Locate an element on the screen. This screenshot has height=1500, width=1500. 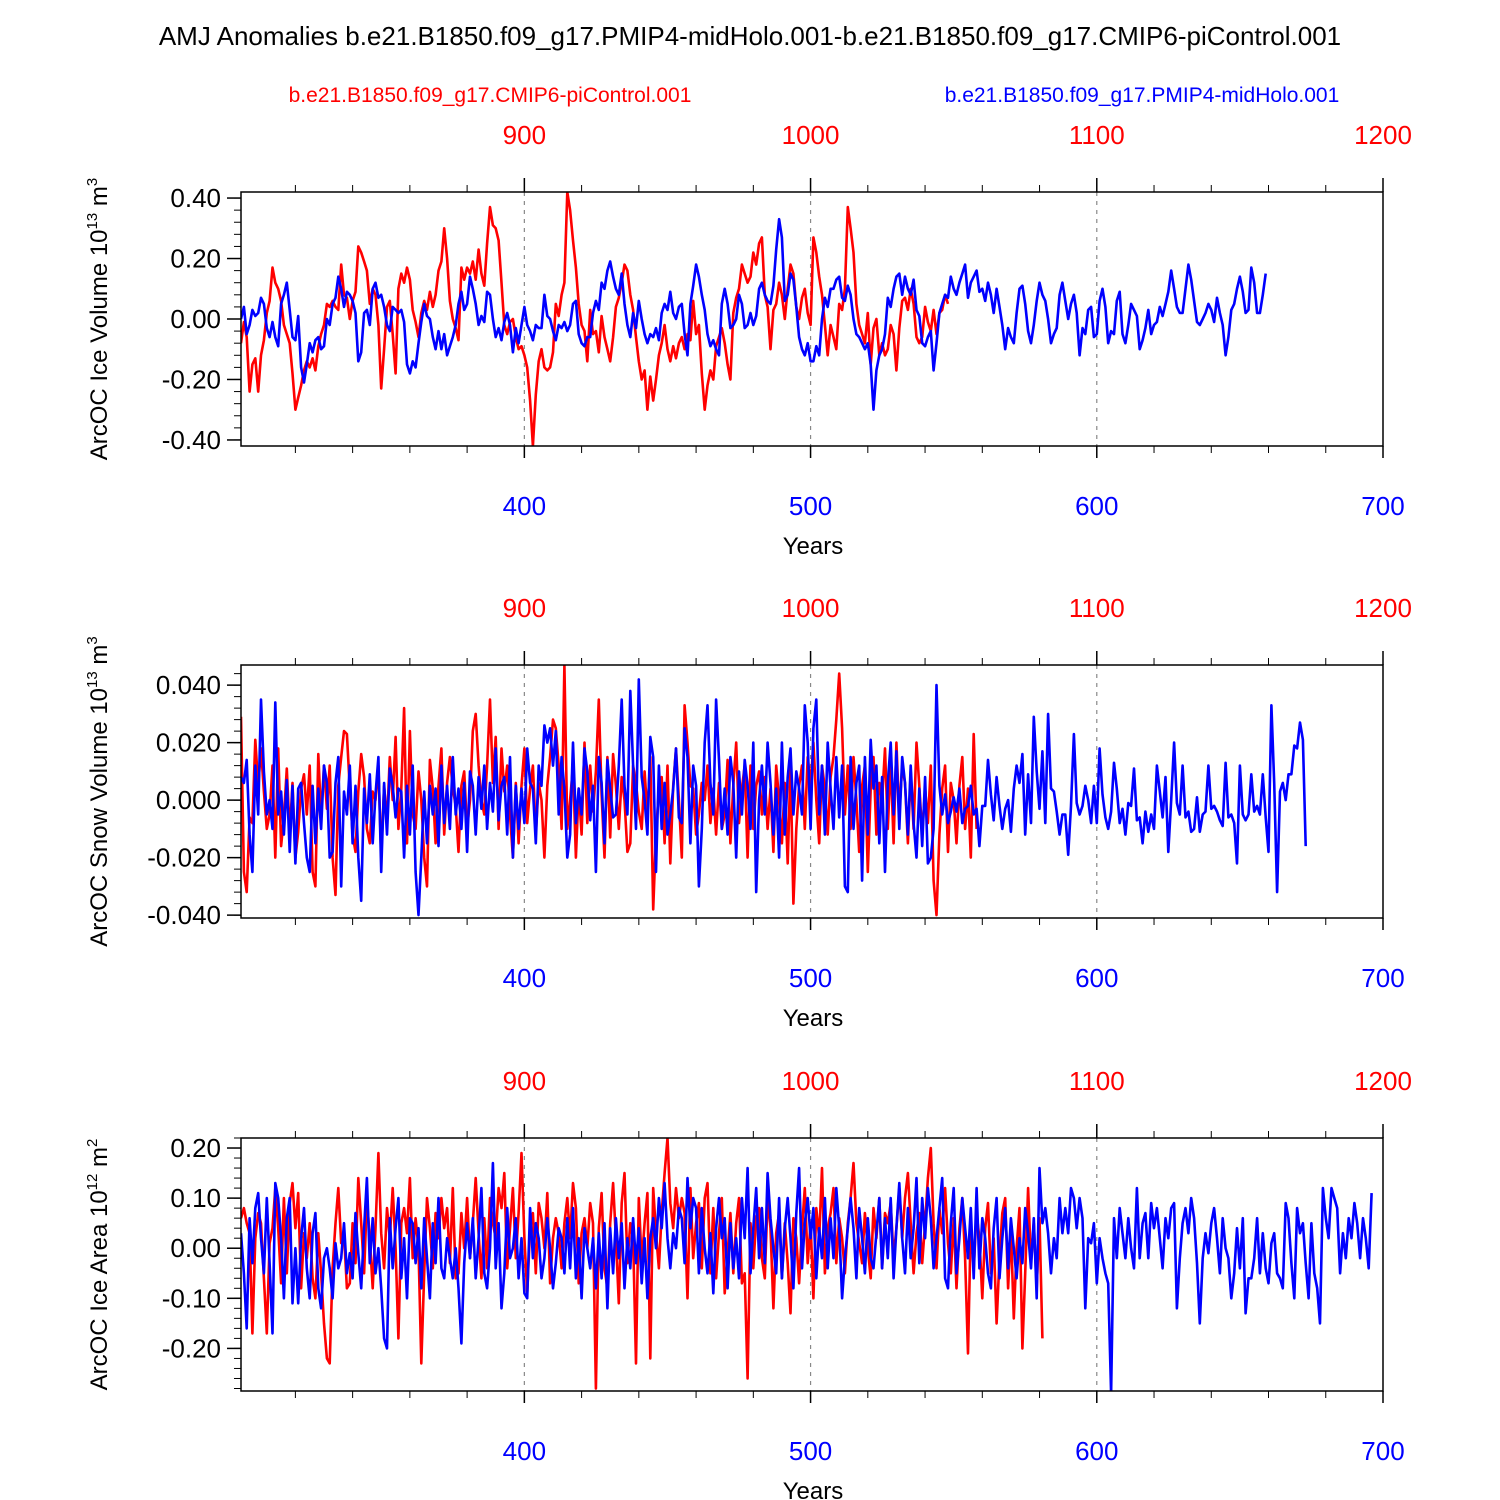
legend-midholo: b.e21.B1850.f09_g17.PMIP4-midHolo.001 is located at coordinates (1142, 95).